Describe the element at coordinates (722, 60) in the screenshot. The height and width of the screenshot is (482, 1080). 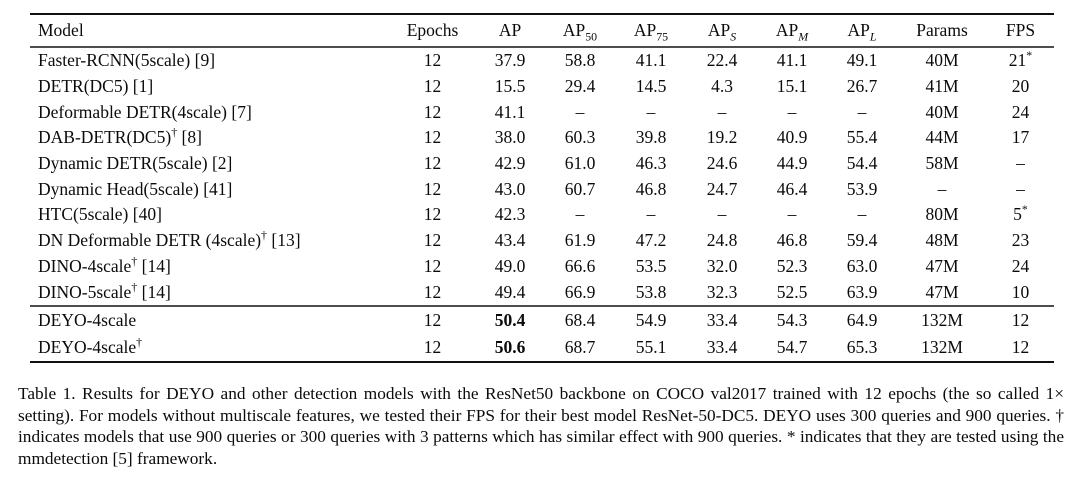
I see `value-cell: 22.4` at that location.